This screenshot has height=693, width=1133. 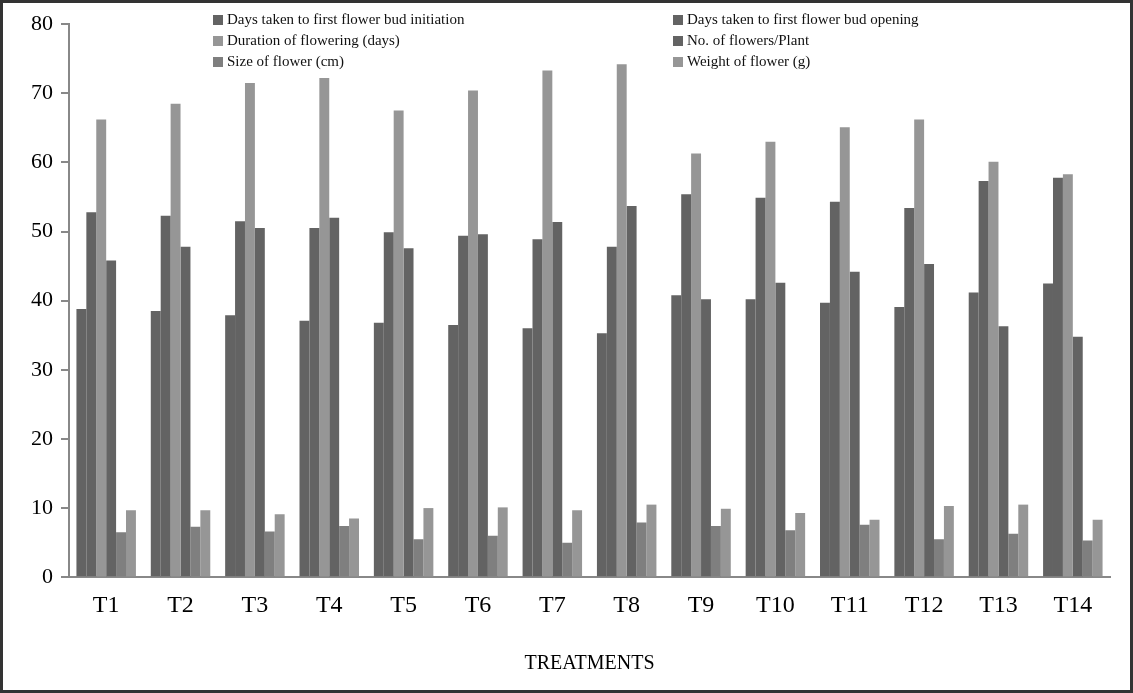 What do you see at coordinates (775, 603) in the screenshot?
I see `x-tick-label: T10` at bounding box center [775, 603].